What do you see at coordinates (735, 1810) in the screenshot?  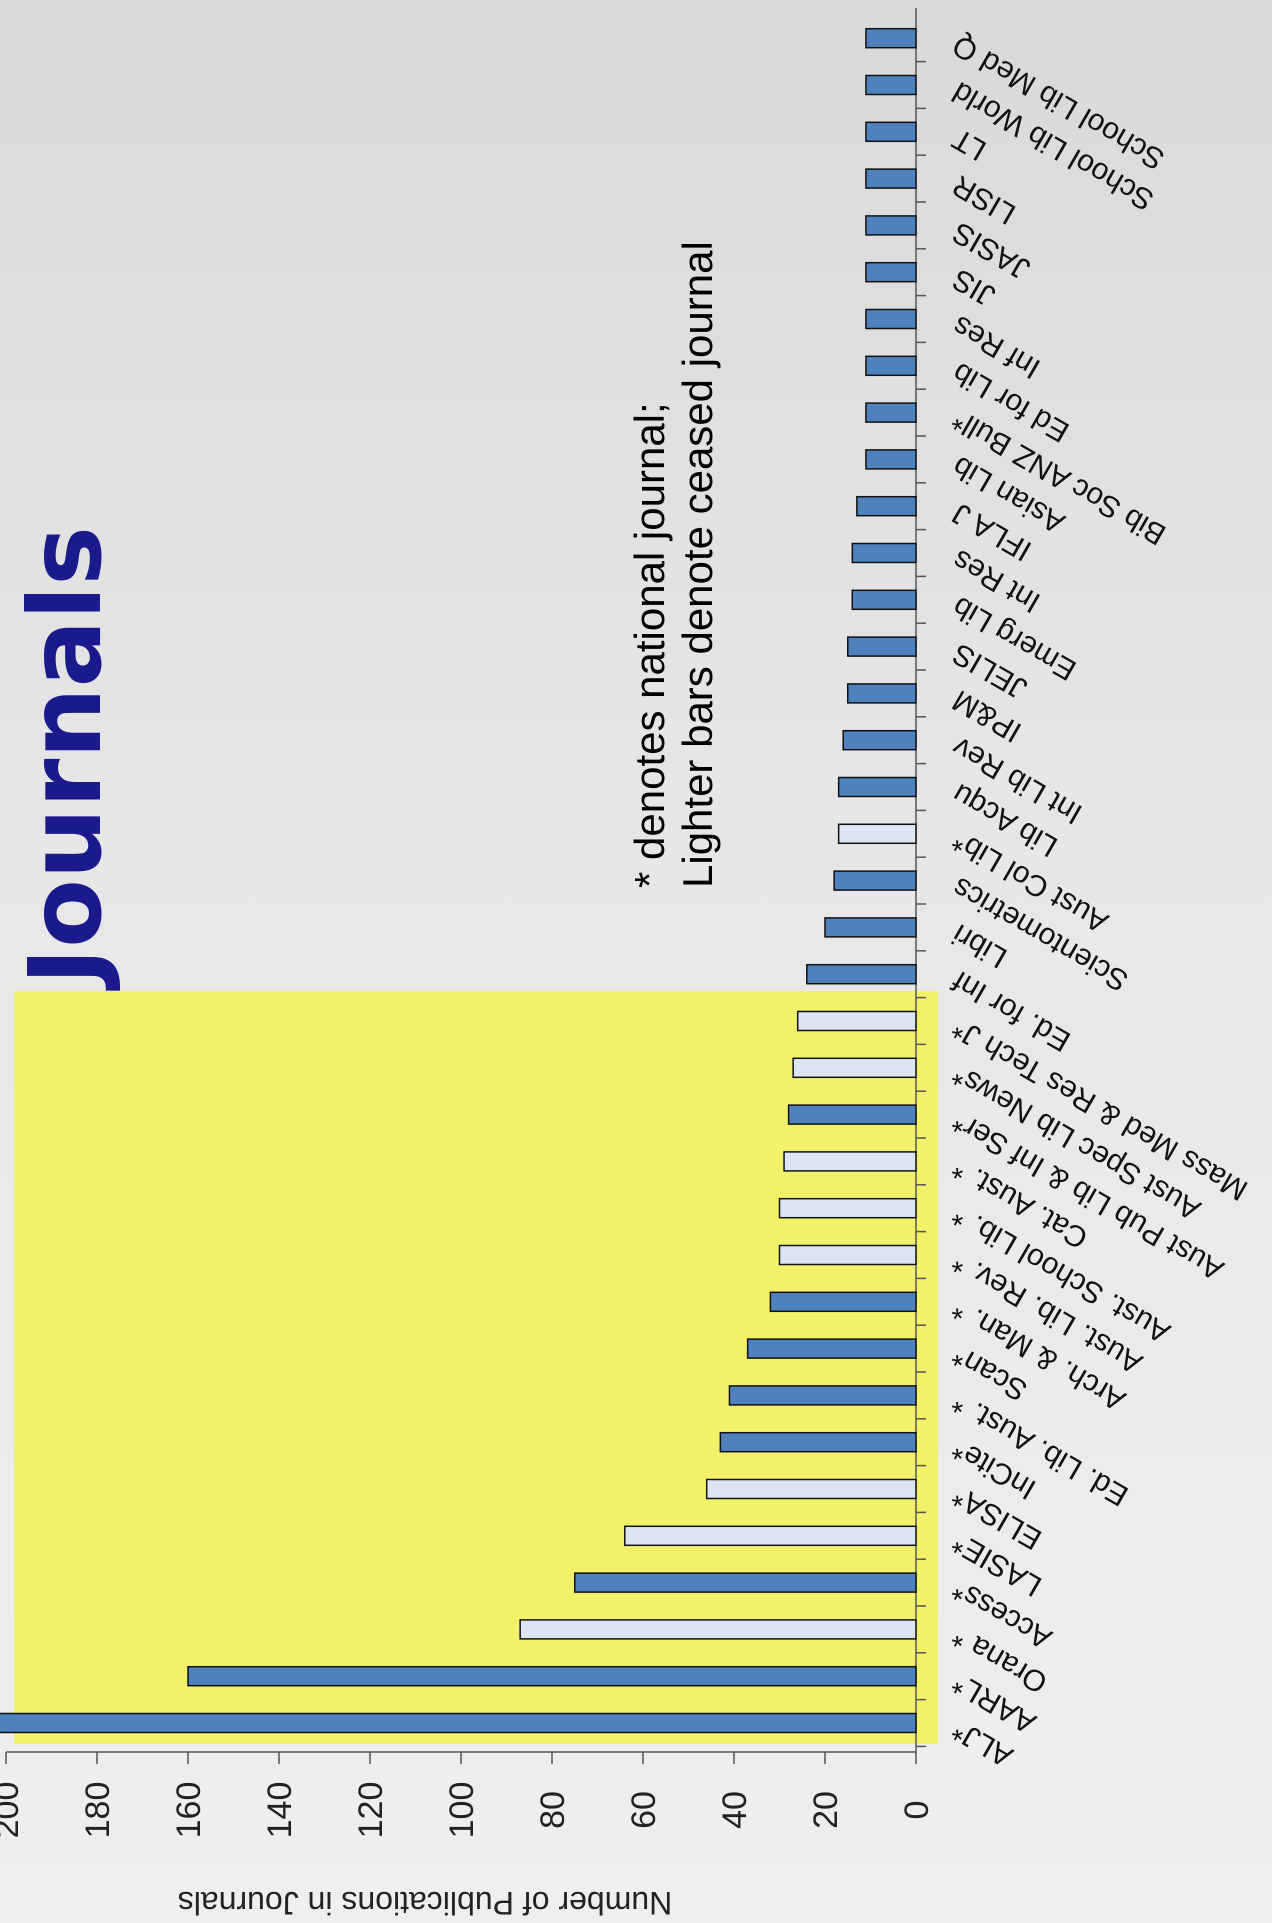 I see `tick-label: 40` at bounding box center [735, 1810].